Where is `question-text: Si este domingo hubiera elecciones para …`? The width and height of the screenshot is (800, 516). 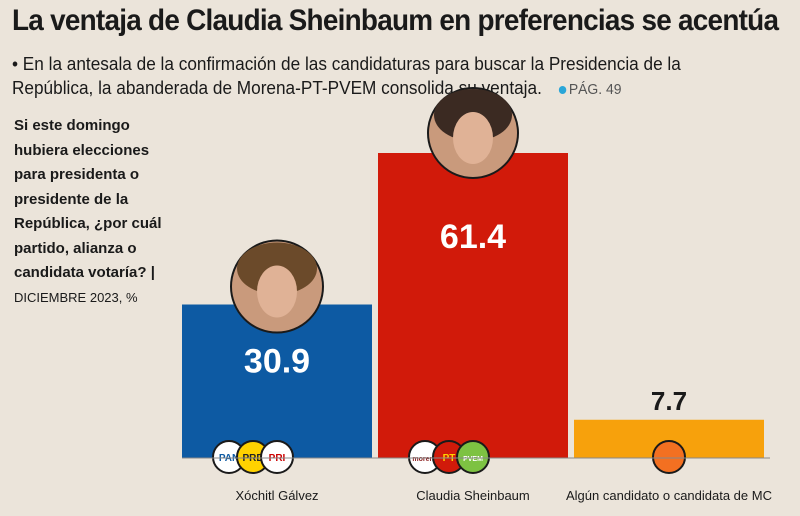 question-text: Si este domingo hubiera elecciones para … is located at coordinates (88, 199).